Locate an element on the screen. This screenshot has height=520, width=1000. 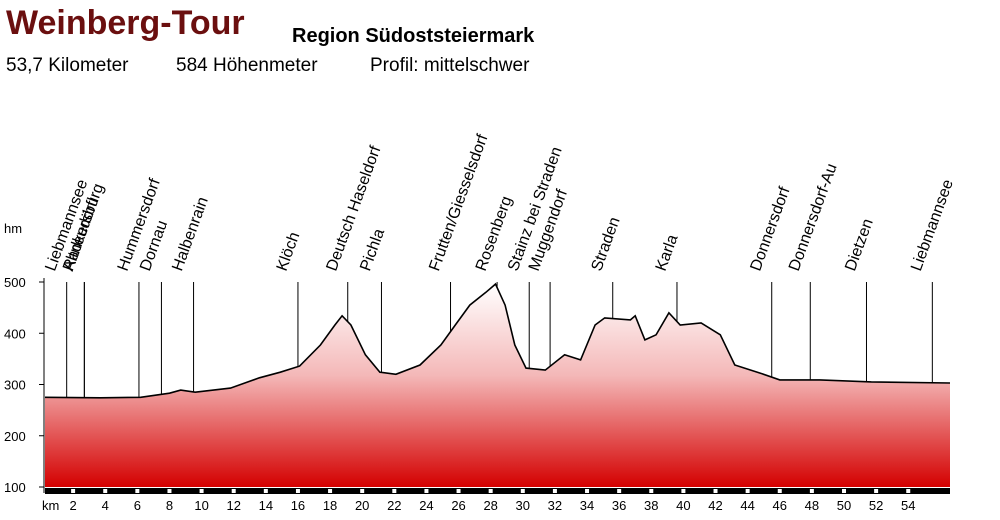
place-label: Donnersdorf-Au is located at coordinates (813, 217).